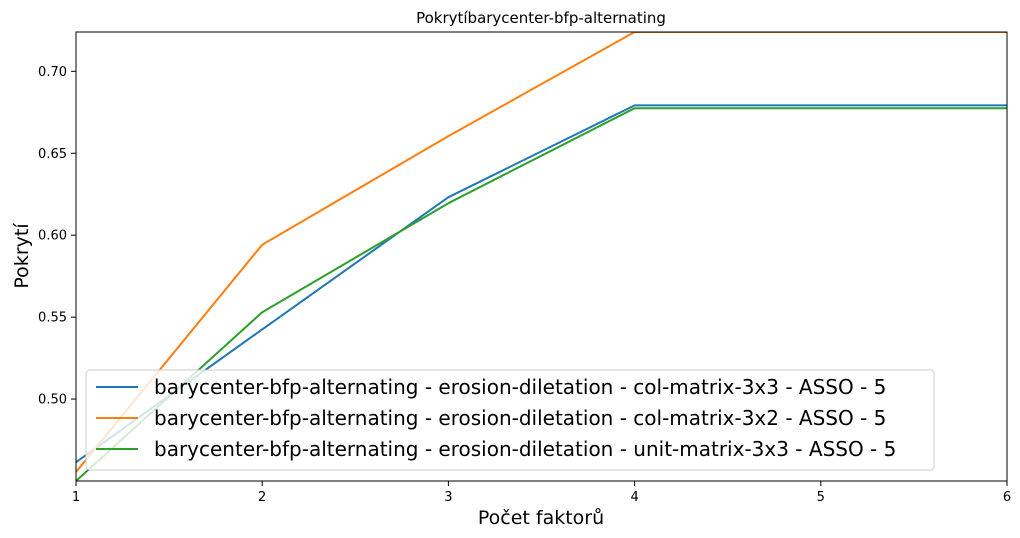  What do you see at coordinates (821, 497) in the screenshot?
I see `x-tick-label: 5` at bounding box center [821, 497].